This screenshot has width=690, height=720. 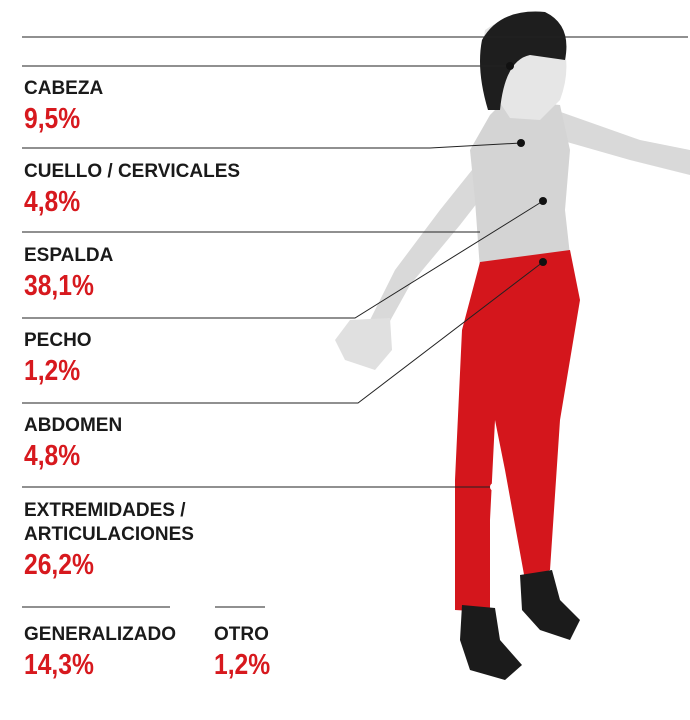 What do you see at coordinates (52, 118) in the screenshot?
I see `item-value: 9,5%` at bounding box center [52, 118].